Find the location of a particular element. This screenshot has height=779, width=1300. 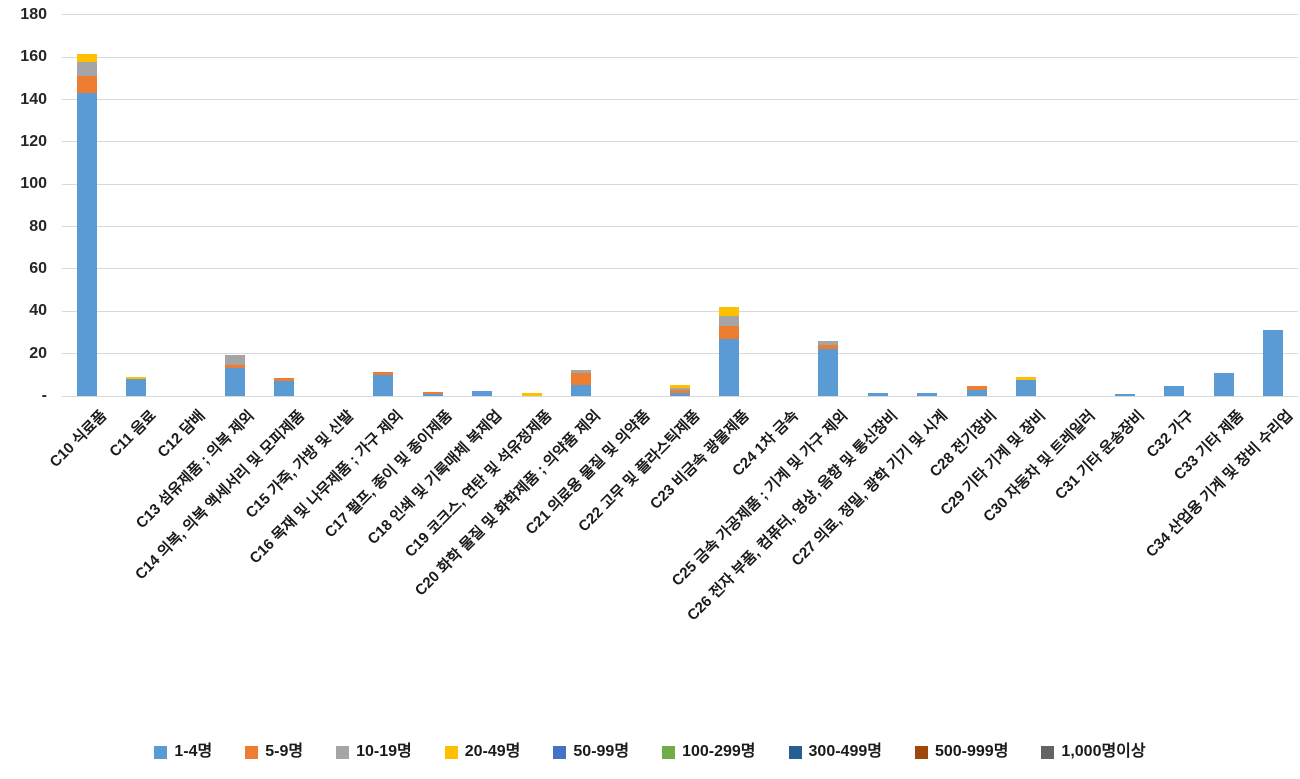

legend-item-300-499명: 300-499명 is located at coordinates (835, 752).